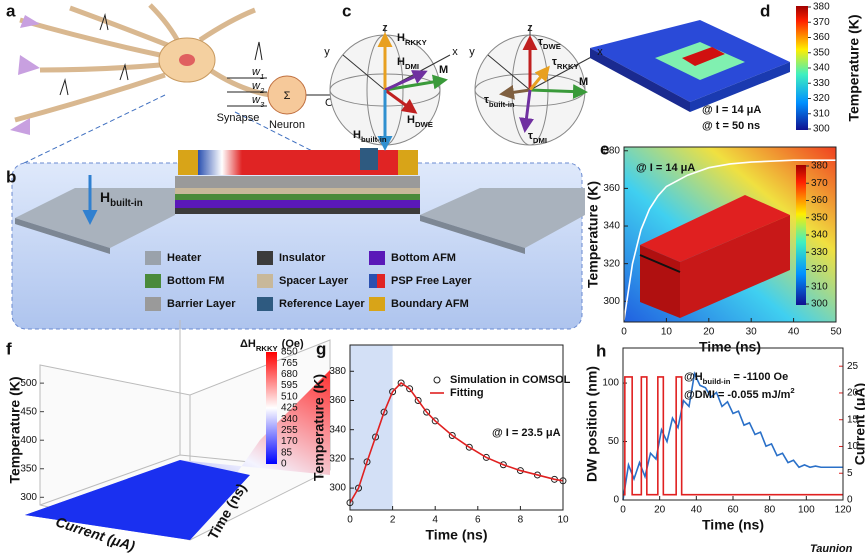  Describe the element at coordinates (293, 344) in the screenshot. I see `text-part: (Oe)` at that location.